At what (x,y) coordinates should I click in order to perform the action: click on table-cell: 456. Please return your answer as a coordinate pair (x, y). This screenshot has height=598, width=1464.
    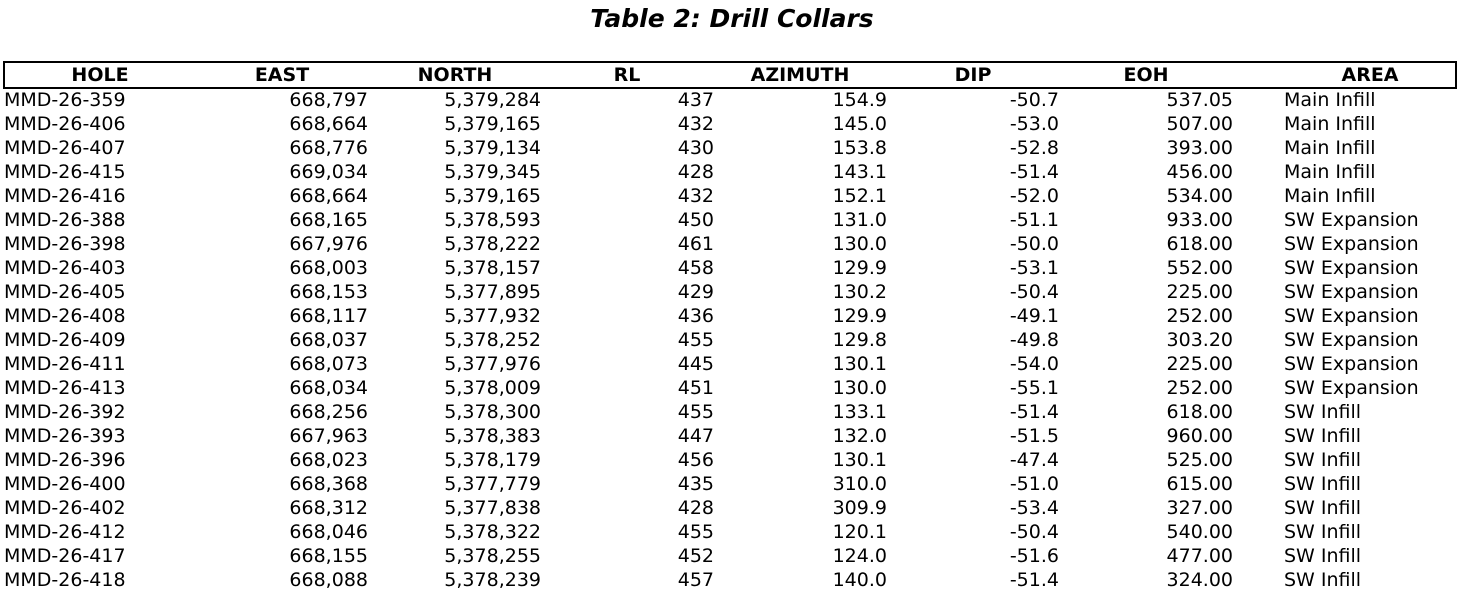
    Looking at the image, I should click on (695, 460).